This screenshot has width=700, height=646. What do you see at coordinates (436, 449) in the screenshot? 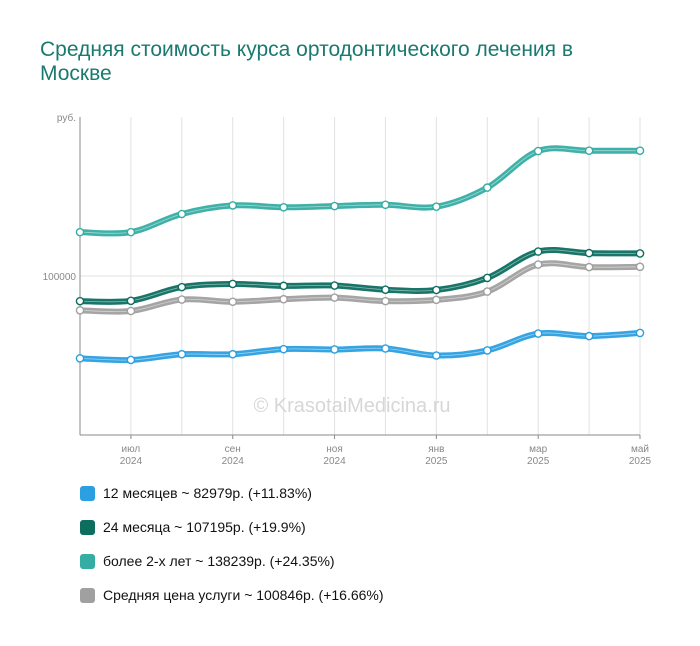
I see `x-tick-label-month: янв` at bounding box center [436, 449].